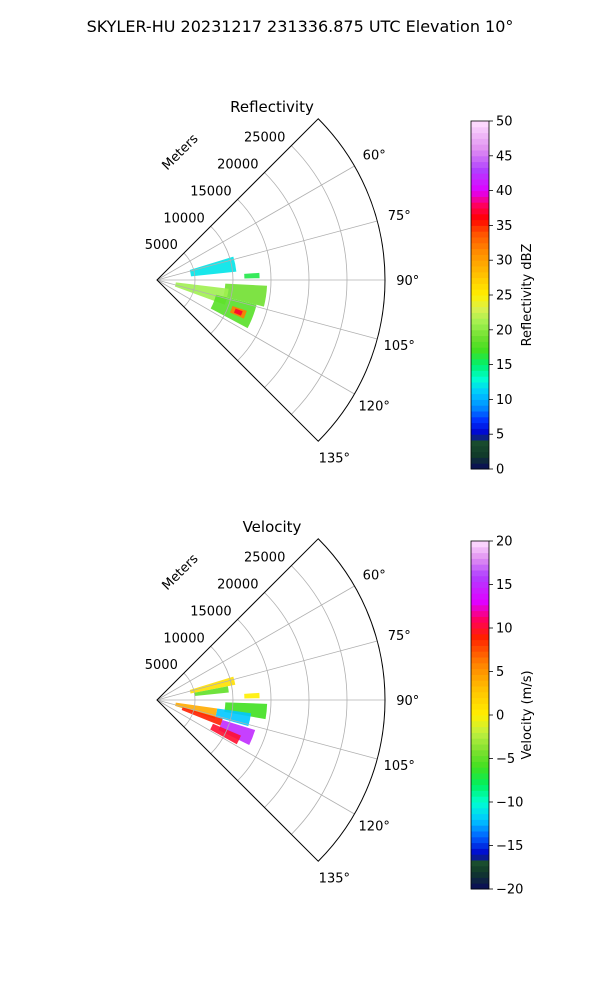 This screenshot has width=600, height=1000. What do you see at coordinates (504, 191) in the screenshot?
I see `colorbar-tick-label: 40` at bounding box center [504, 191].